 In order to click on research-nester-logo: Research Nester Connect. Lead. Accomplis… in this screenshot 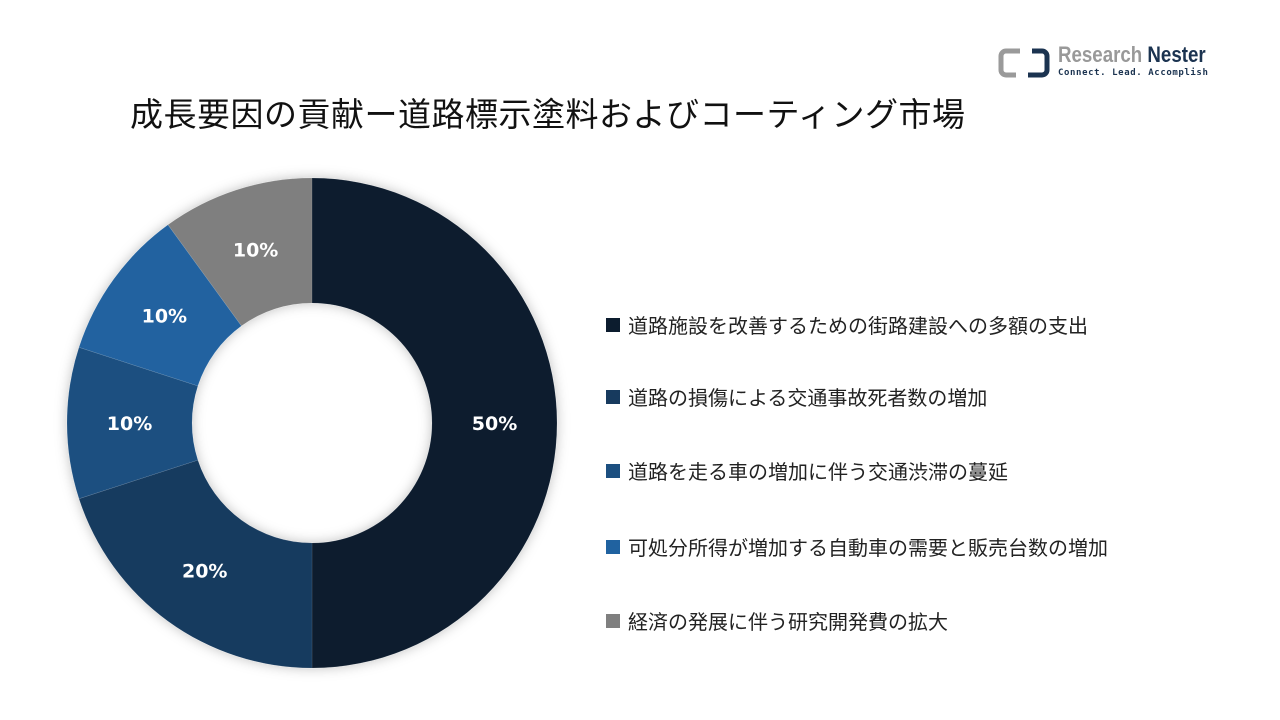, I will do `click(1108, 62)`.